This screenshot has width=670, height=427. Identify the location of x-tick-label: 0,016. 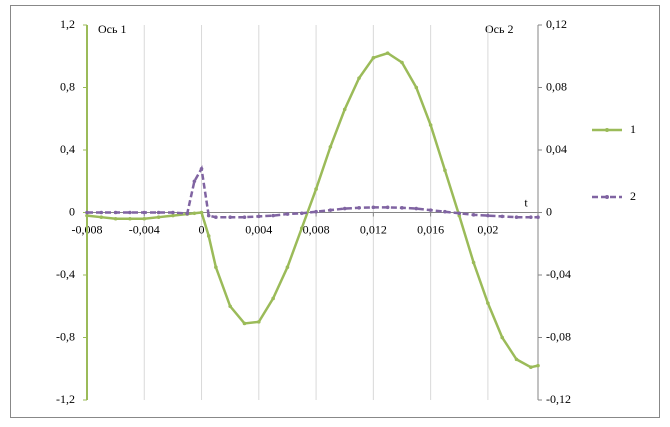
(430, 229).